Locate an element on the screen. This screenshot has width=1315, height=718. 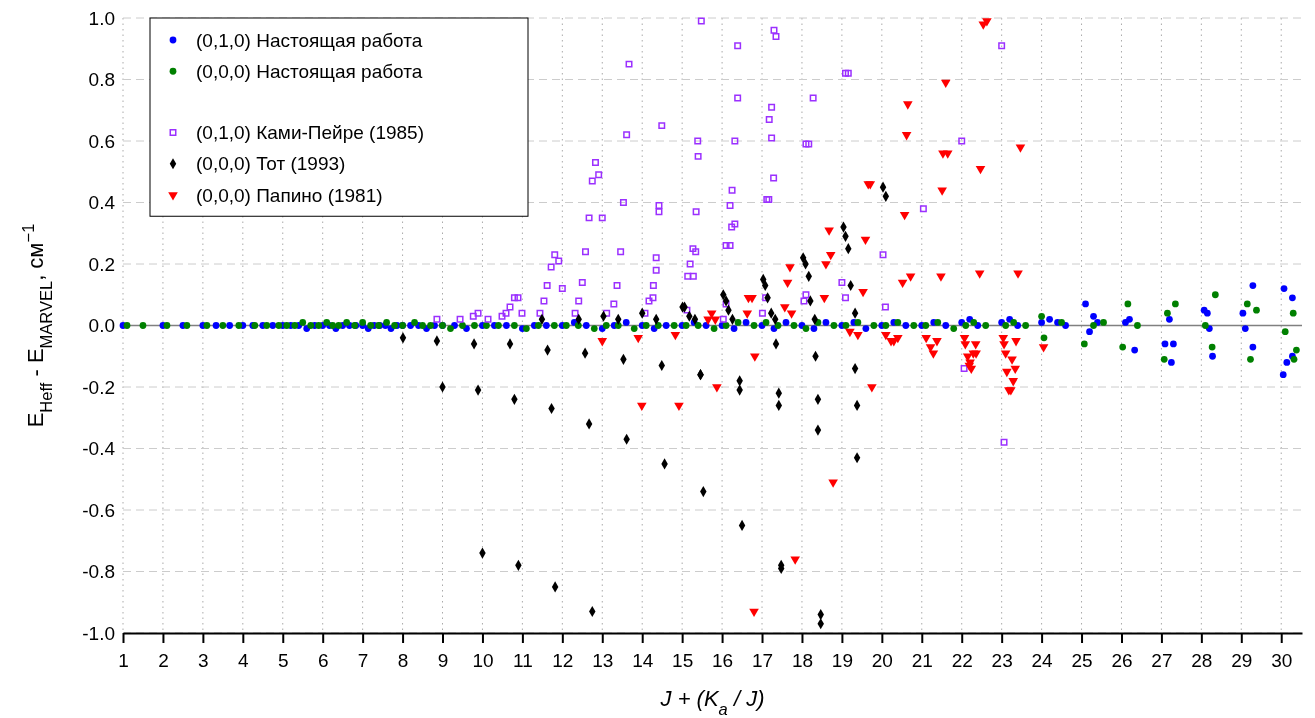
x-tick-label: 3 is located at coordinates (203, 660).